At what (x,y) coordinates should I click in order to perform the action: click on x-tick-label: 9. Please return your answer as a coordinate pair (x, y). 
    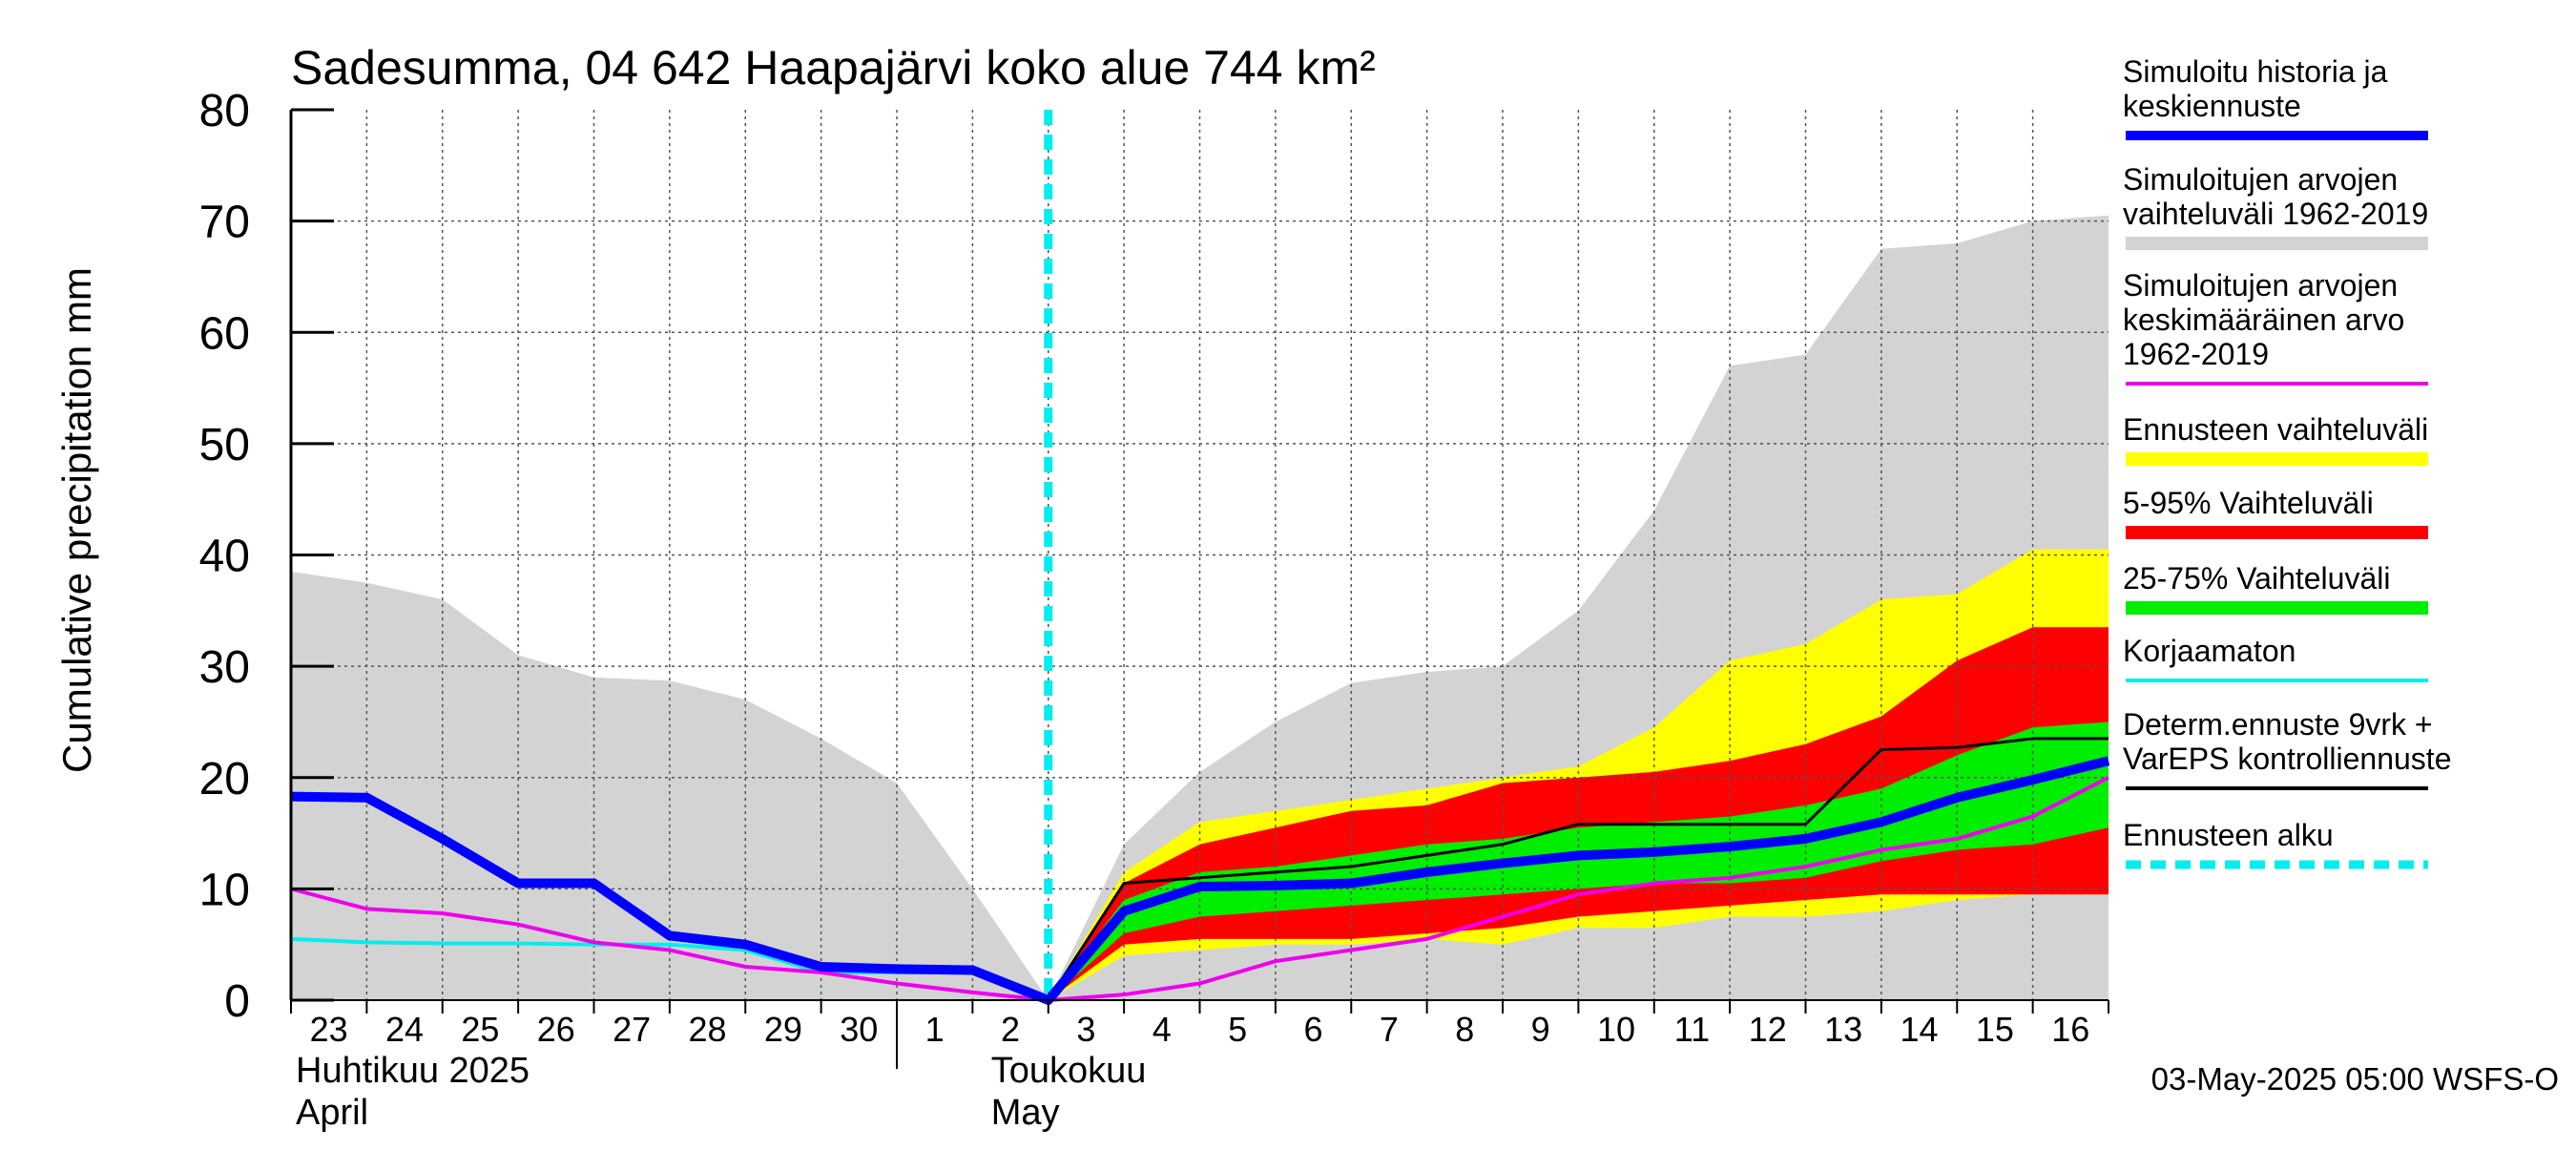
    Looking at the image, I should click on (1540, 1029).